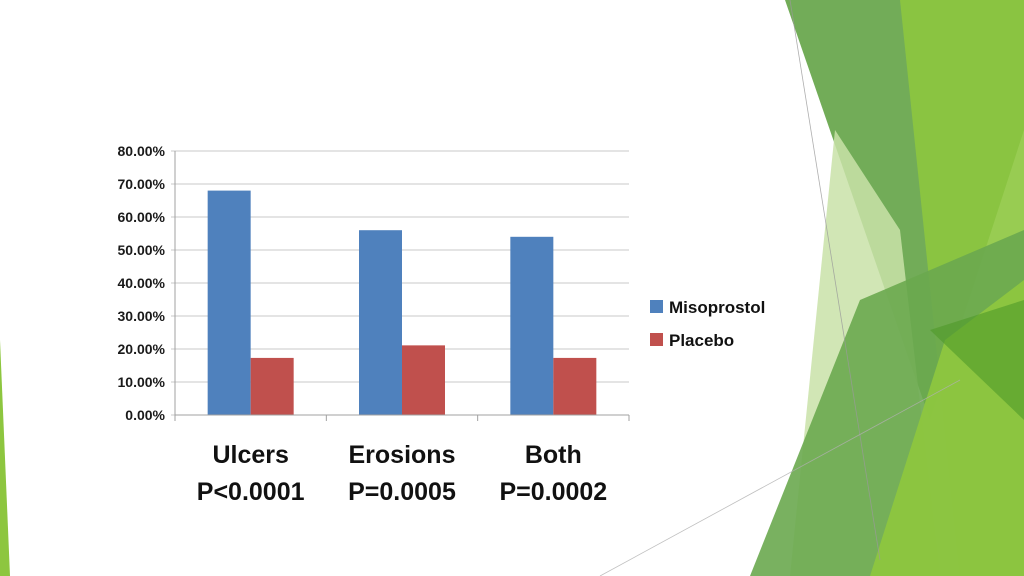 This screenshot has height=576, width=1024. I want to click on legend-swatch-misoprostol, so click(656, 306).